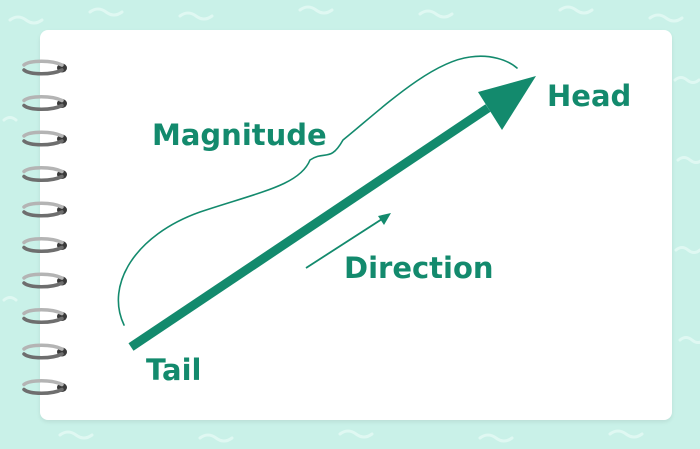 This screenshot has height=449, width=700. What do you see at coordinates (589, 96) in the screenshot?
I see `head-label: Head` at bounding box center [589, 96].